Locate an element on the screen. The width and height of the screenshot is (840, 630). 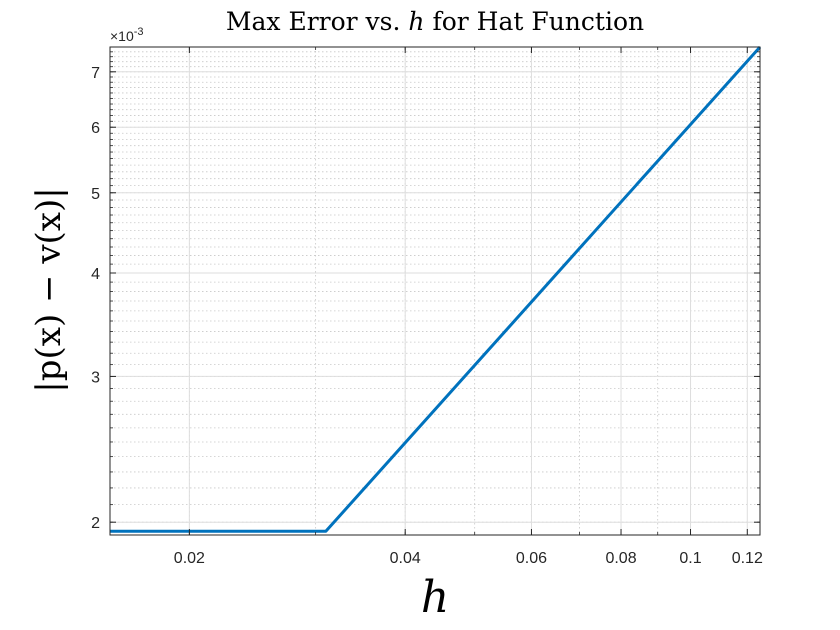
chart-title-prefix: Max Error vs. is located at coordinates (317, 21).